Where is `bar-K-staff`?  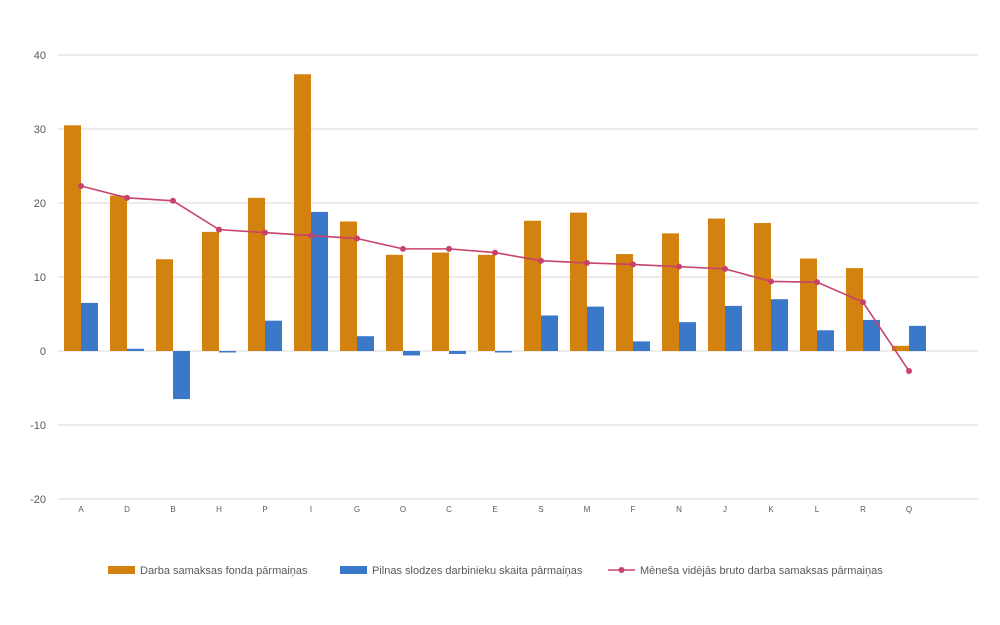
bar-K-staff is located at coordinates (779, 325).